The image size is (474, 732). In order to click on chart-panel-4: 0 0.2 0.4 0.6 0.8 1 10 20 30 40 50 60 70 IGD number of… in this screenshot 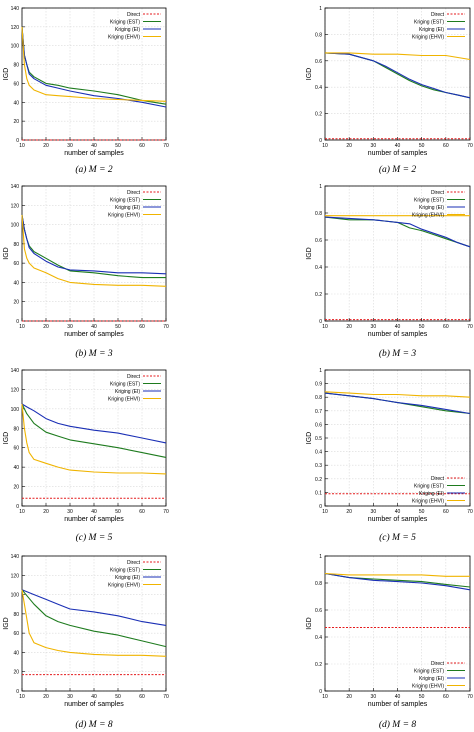, I will do `click(389, 271)`.